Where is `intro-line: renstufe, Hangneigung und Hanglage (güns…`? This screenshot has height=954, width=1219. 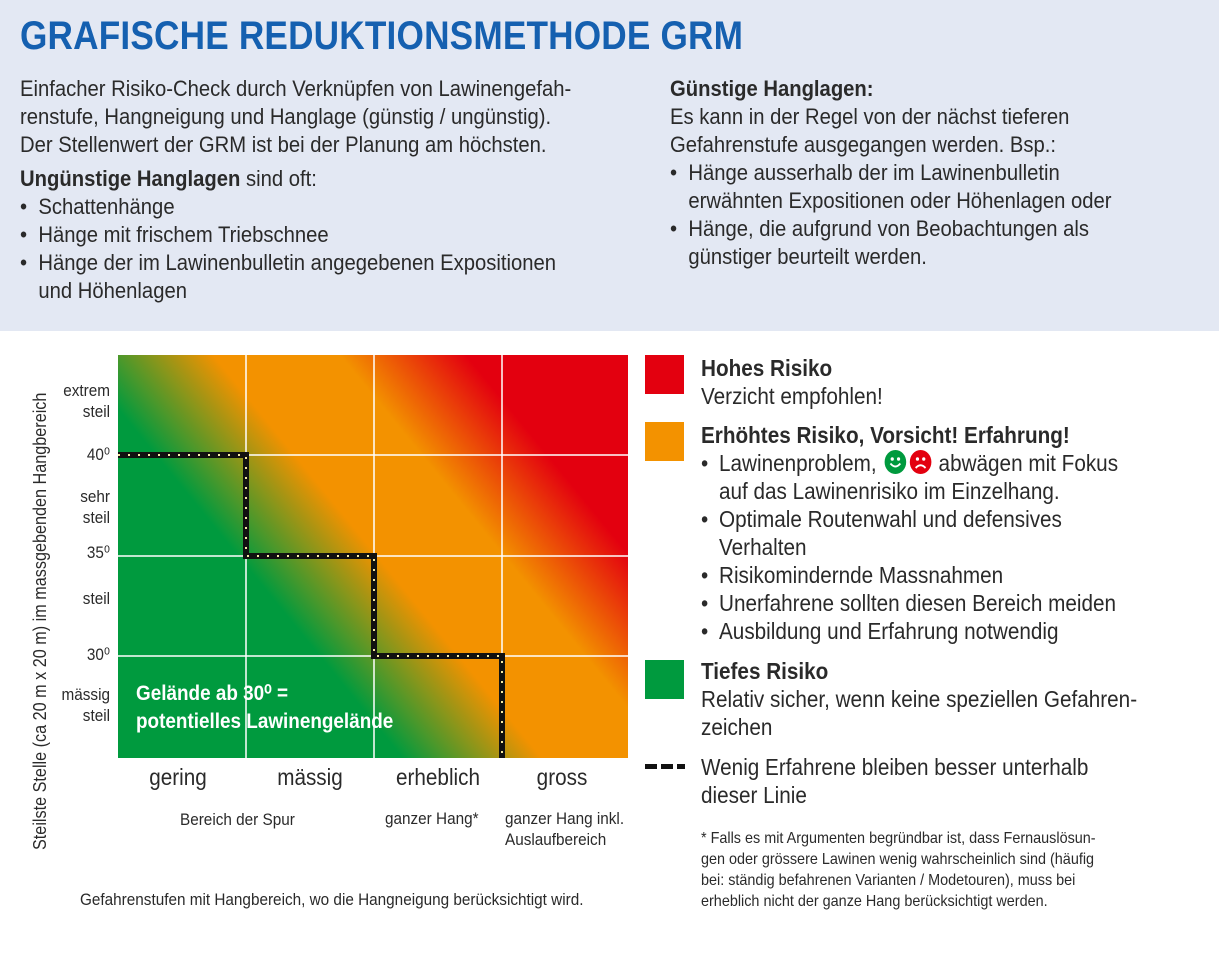
intro-line: renstufe, Hangneigung und Hanglage (güns… is located at coordinates (286, 116).